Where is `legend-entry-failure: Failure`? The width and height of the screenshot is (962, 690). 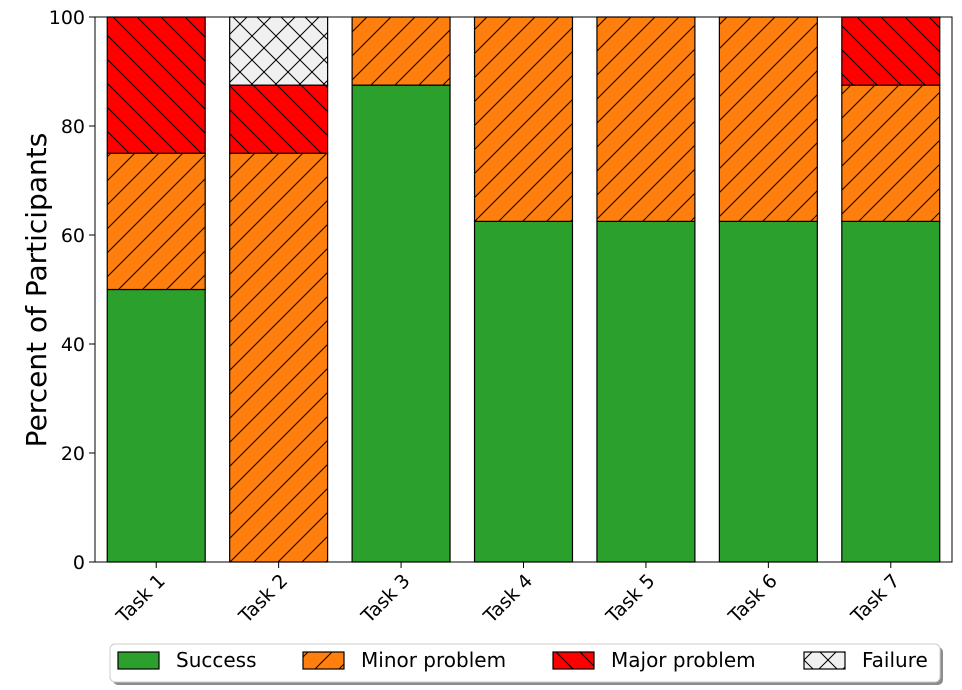
legend-entry-failure: Failure is located at coordinates (865, 660).